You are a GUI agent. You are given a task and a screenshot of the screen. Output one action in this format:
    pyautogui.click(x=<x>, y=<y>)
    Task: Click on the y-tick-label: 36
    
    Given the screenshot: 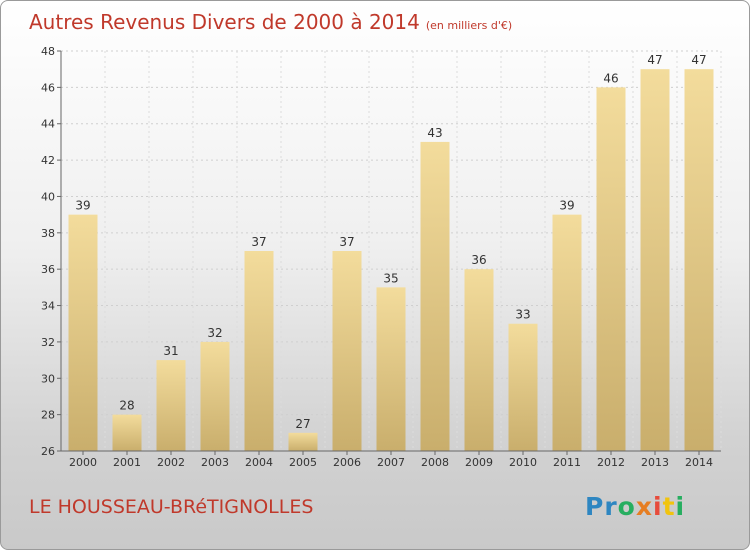 What is the action you would take?
    pyautogui.click(x=48, y=269)
    